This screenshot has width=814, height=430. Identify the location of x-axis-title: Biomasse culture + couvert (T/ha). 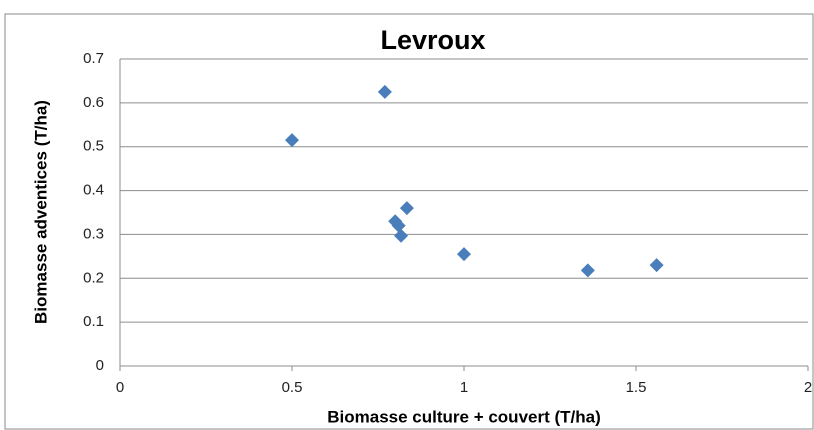
(464, 416).